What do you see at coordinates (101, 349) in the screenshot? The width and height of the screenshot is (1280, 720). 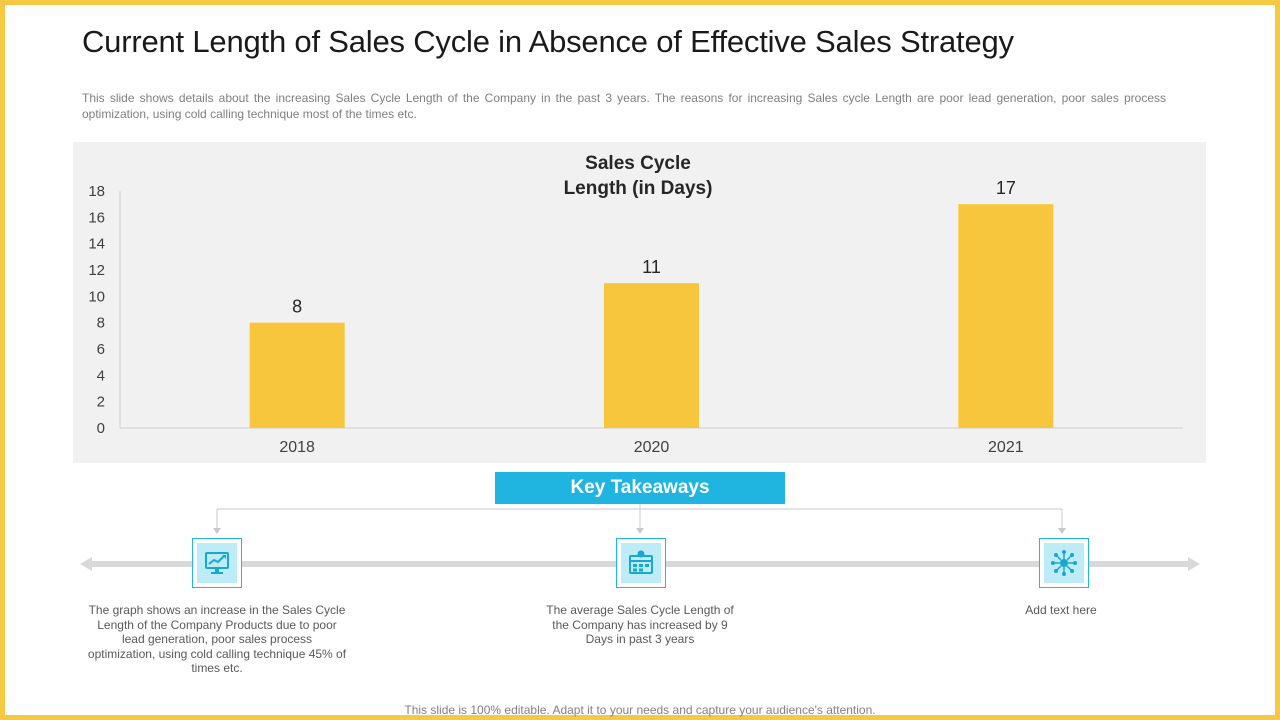 I see `y-tick-label: 6` at bounding box center [101, 349].